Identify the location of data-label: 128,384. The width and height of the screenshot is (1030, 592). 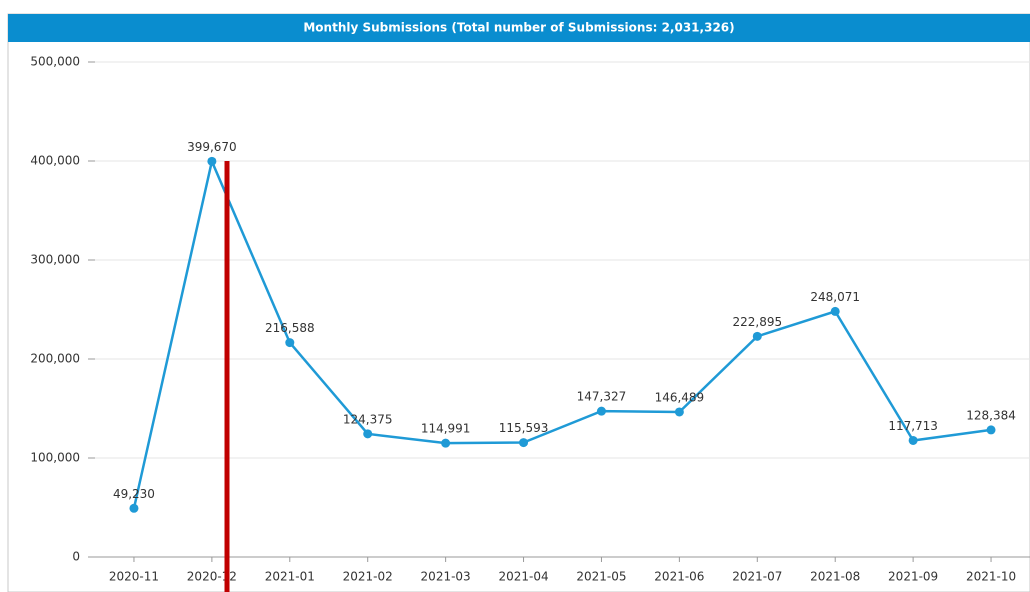
(991, 415).